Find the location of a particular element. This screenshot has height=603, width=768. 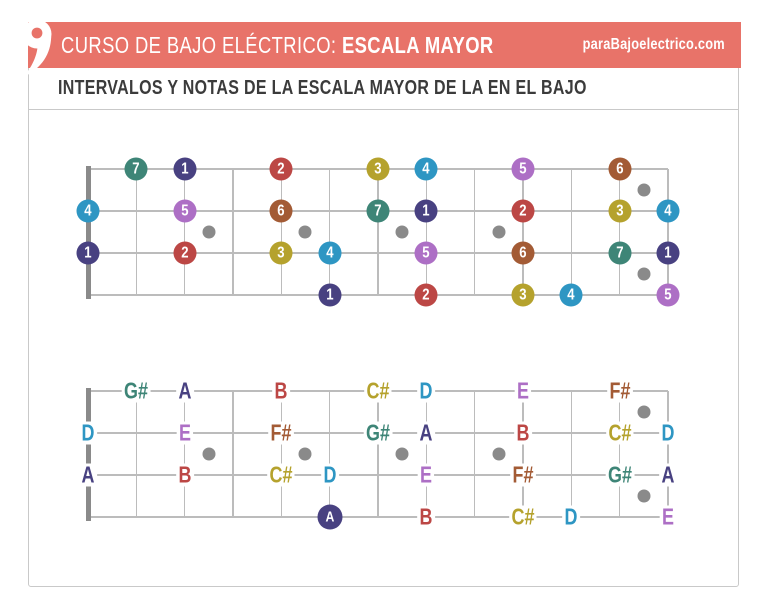

course-label: CURSO DE BAJO ELÉCTRICO: is located at coordinates (201, 44).